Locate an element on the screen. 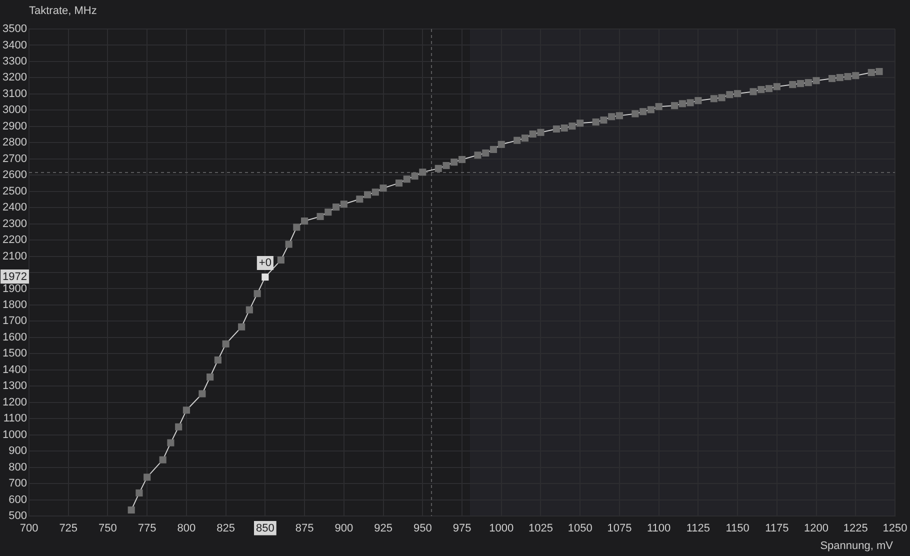 The height and width of the screenshot is (556, 910). y-tick-label: 700 is located at coordinates (17, 484).